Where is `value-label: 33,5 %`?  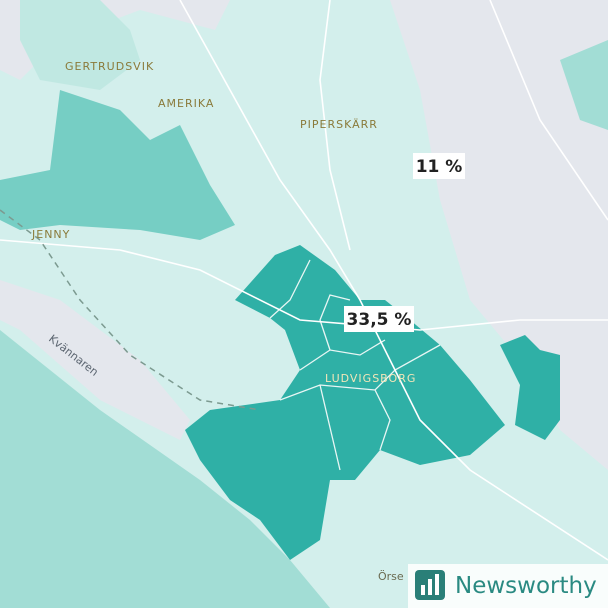 value-label: 33,5 % is located at coordinates (379, 320).